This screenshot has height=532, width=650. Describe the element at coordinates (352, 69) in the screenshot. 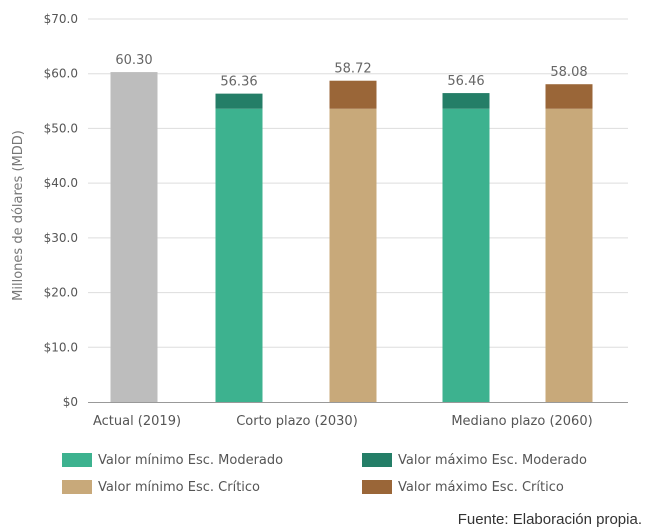

I see `data-label: 58.72` at that location.